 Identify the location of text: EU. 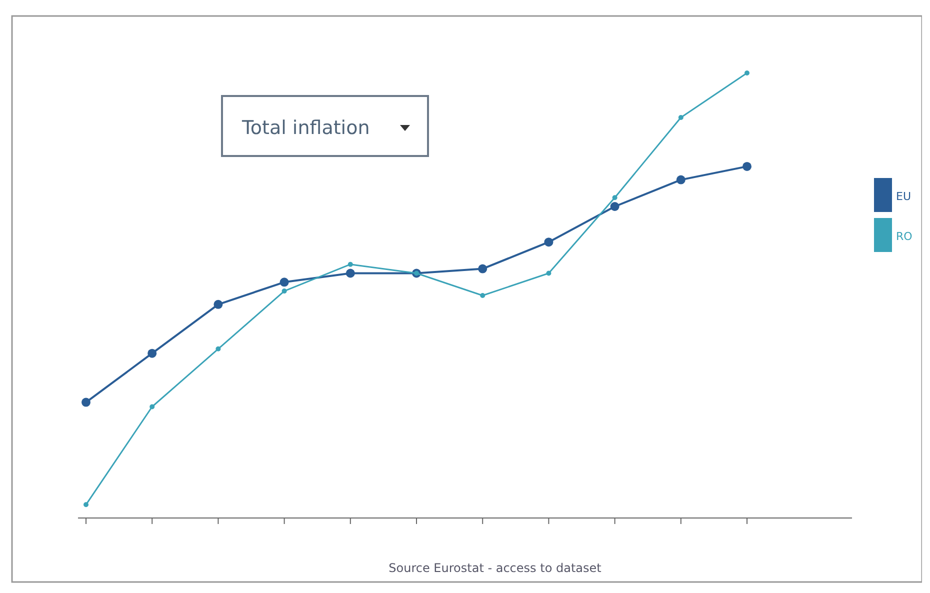
(904, 196).